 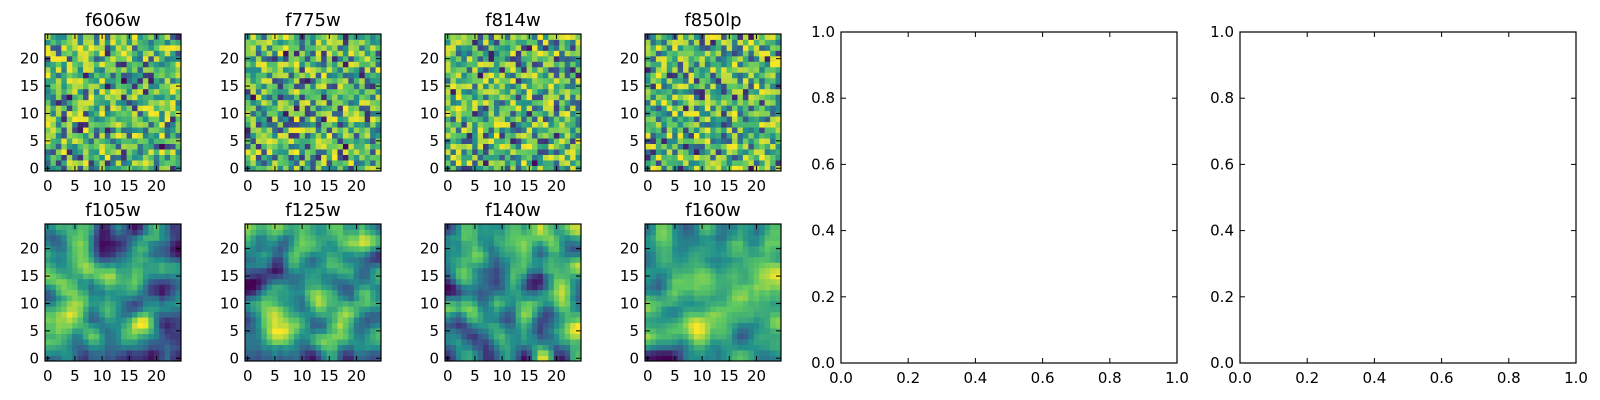 I want to click on x-tick-label: 5, so click(x=475, y=376).